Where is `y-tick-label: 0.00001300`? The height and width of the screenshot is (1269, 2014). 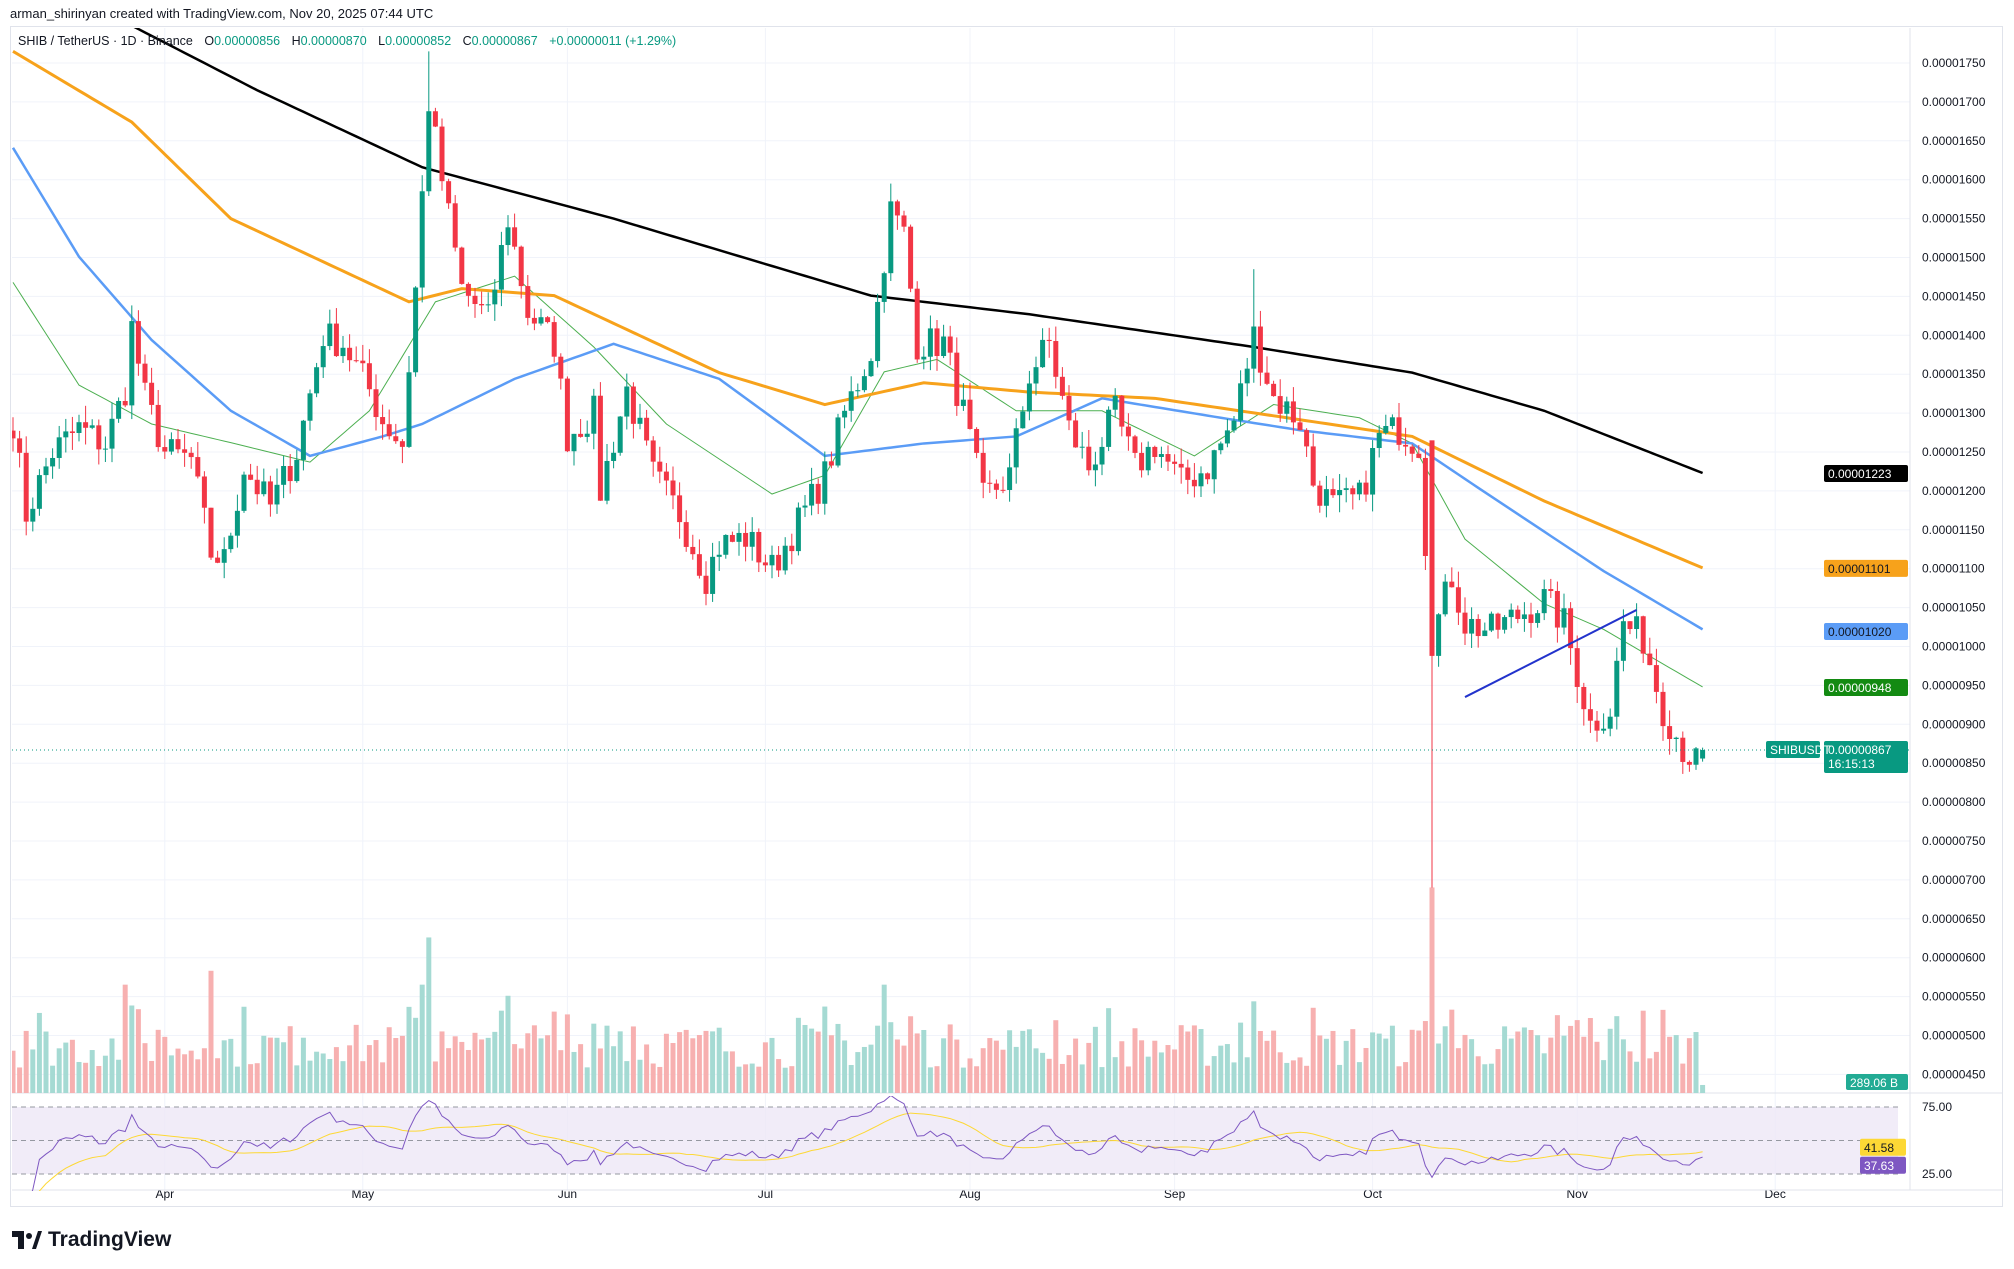
y-tick-label: 0.00001300 is located at coordinates (1954, 413).